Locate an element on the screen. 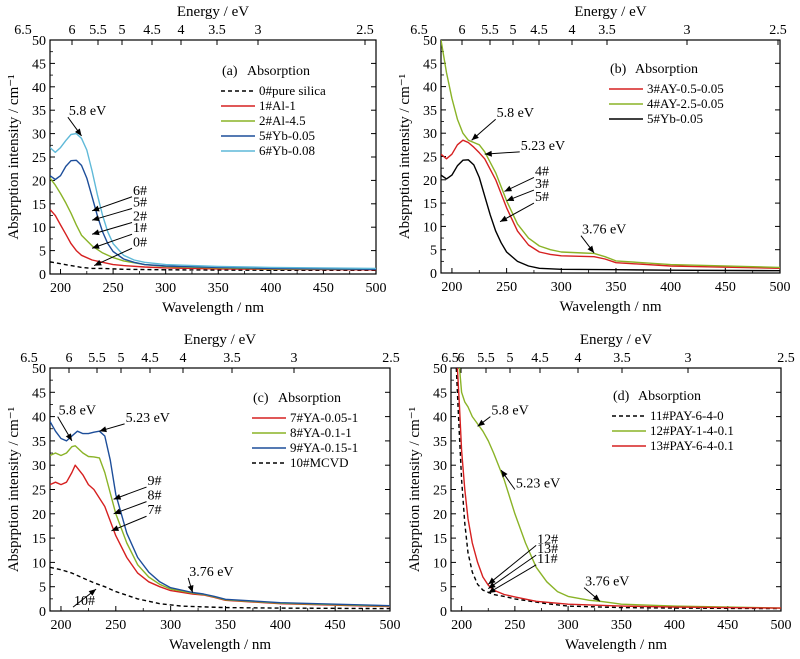 The image size is (800, 659). legend-entry: 9#YA-0.15-1 is located at coordinates (324, 447).